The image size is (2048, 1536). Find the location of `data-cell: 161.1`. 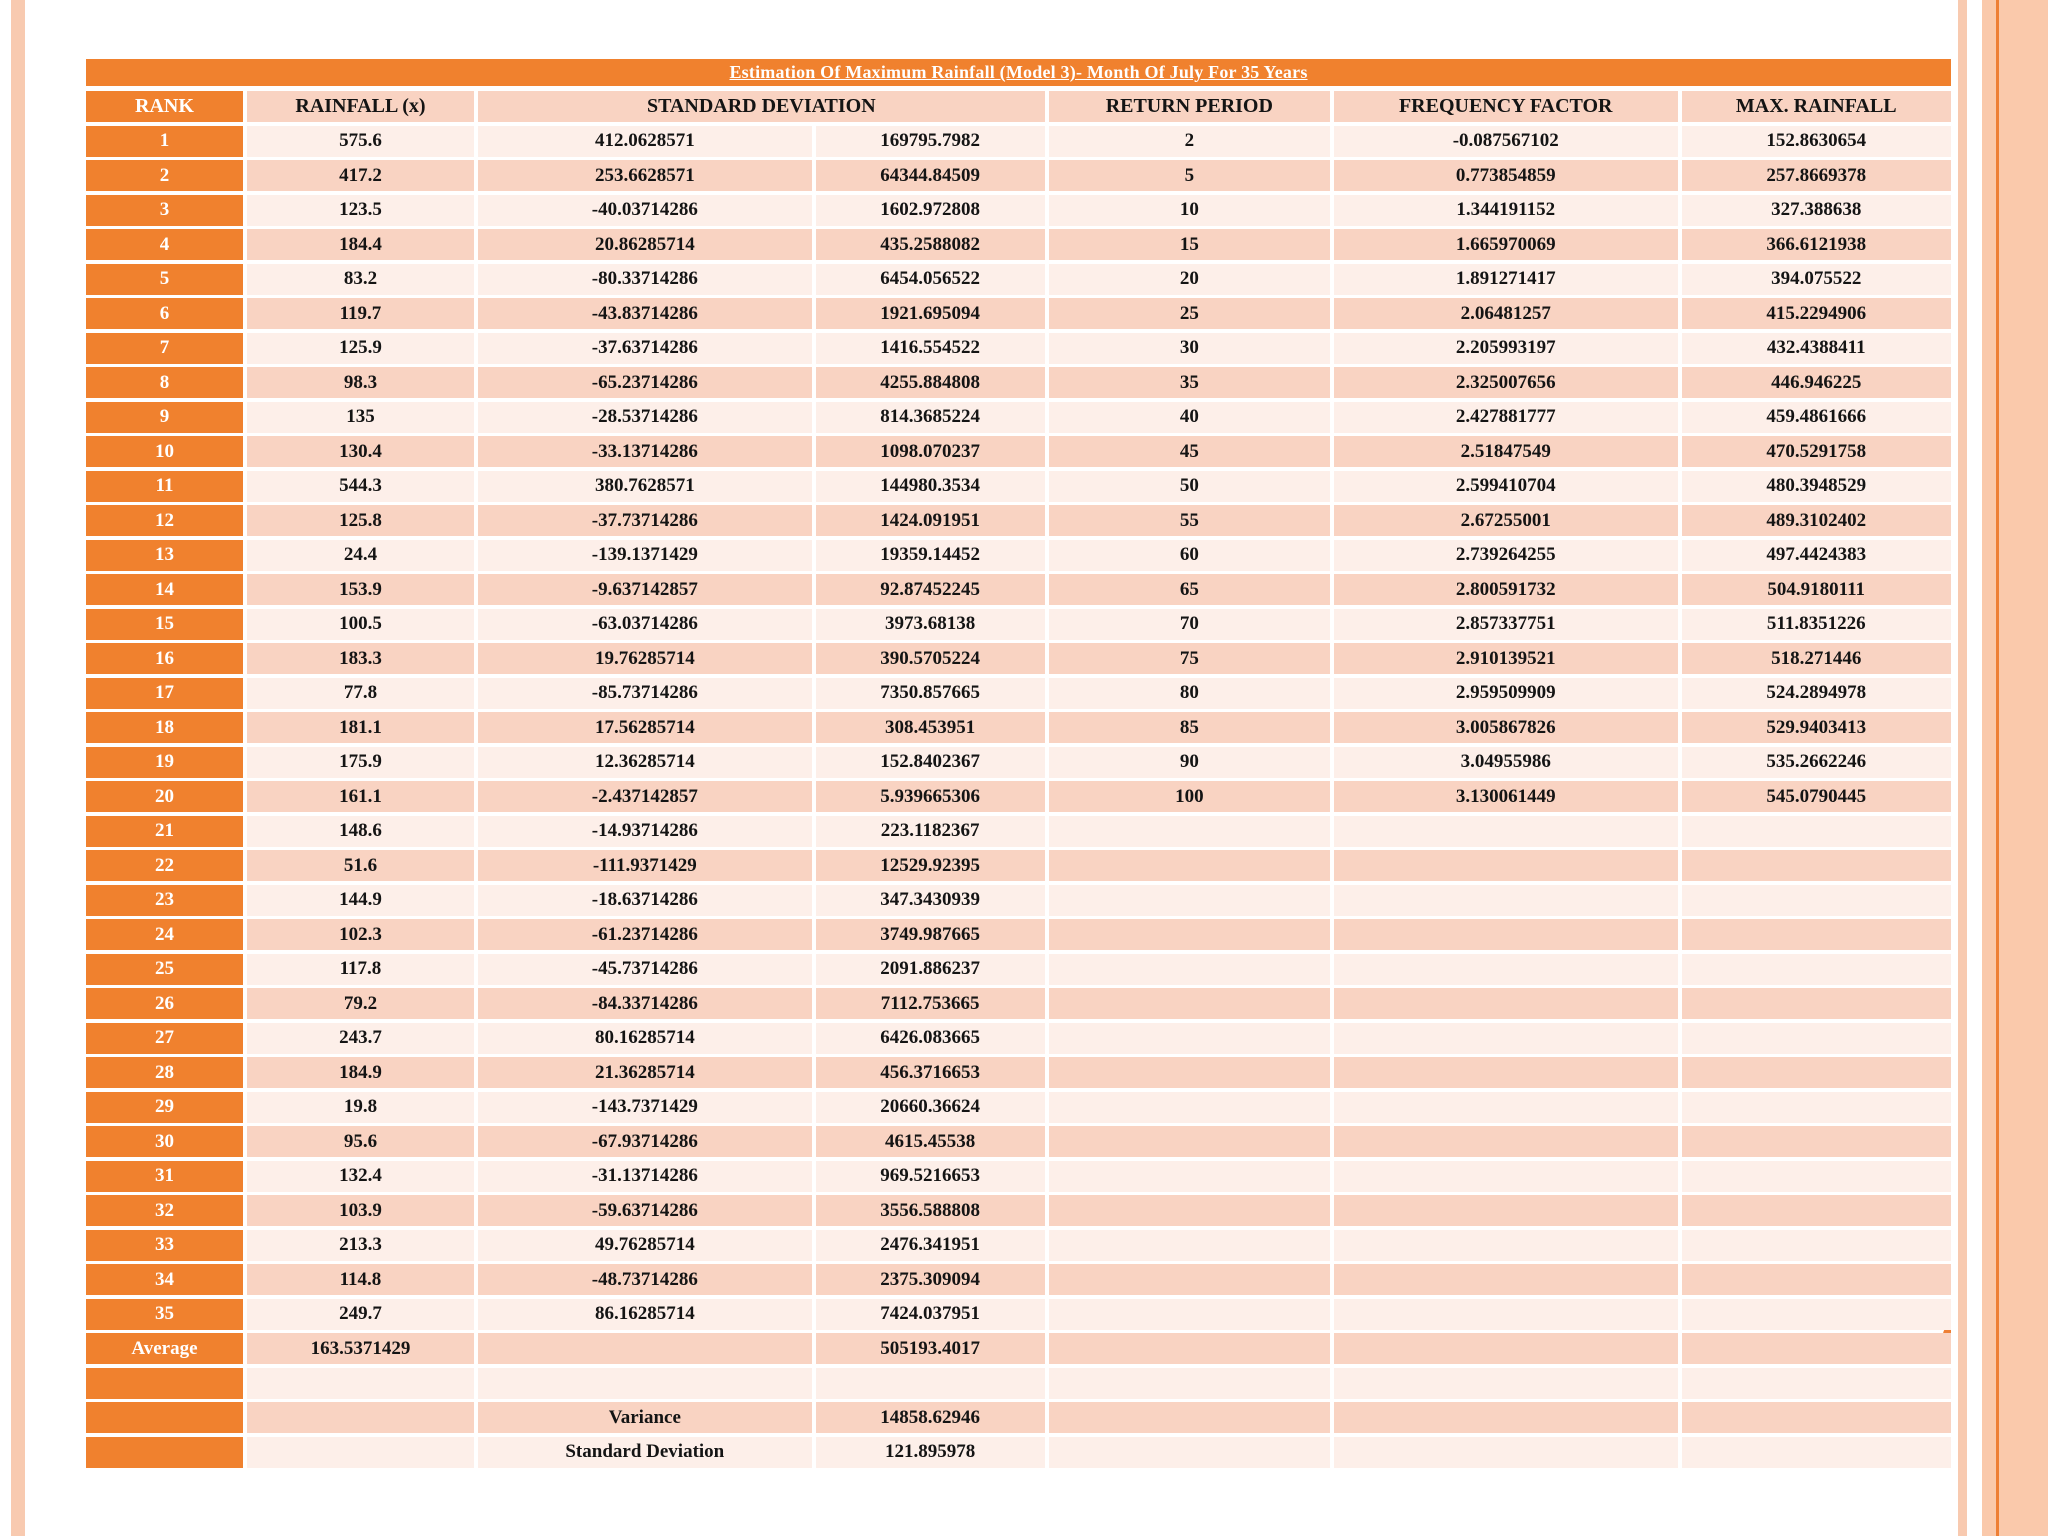

data-cell: 161.1 is located at coordinates (360, 796).